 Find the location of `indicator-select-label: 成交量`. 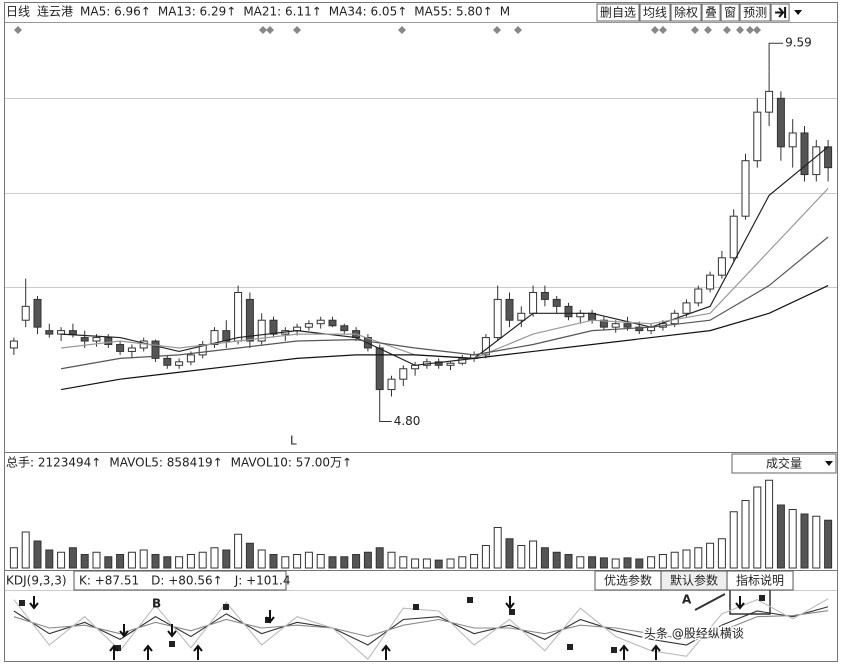

indicator-select-label: 成交量 is located at coordinates (784, 463).